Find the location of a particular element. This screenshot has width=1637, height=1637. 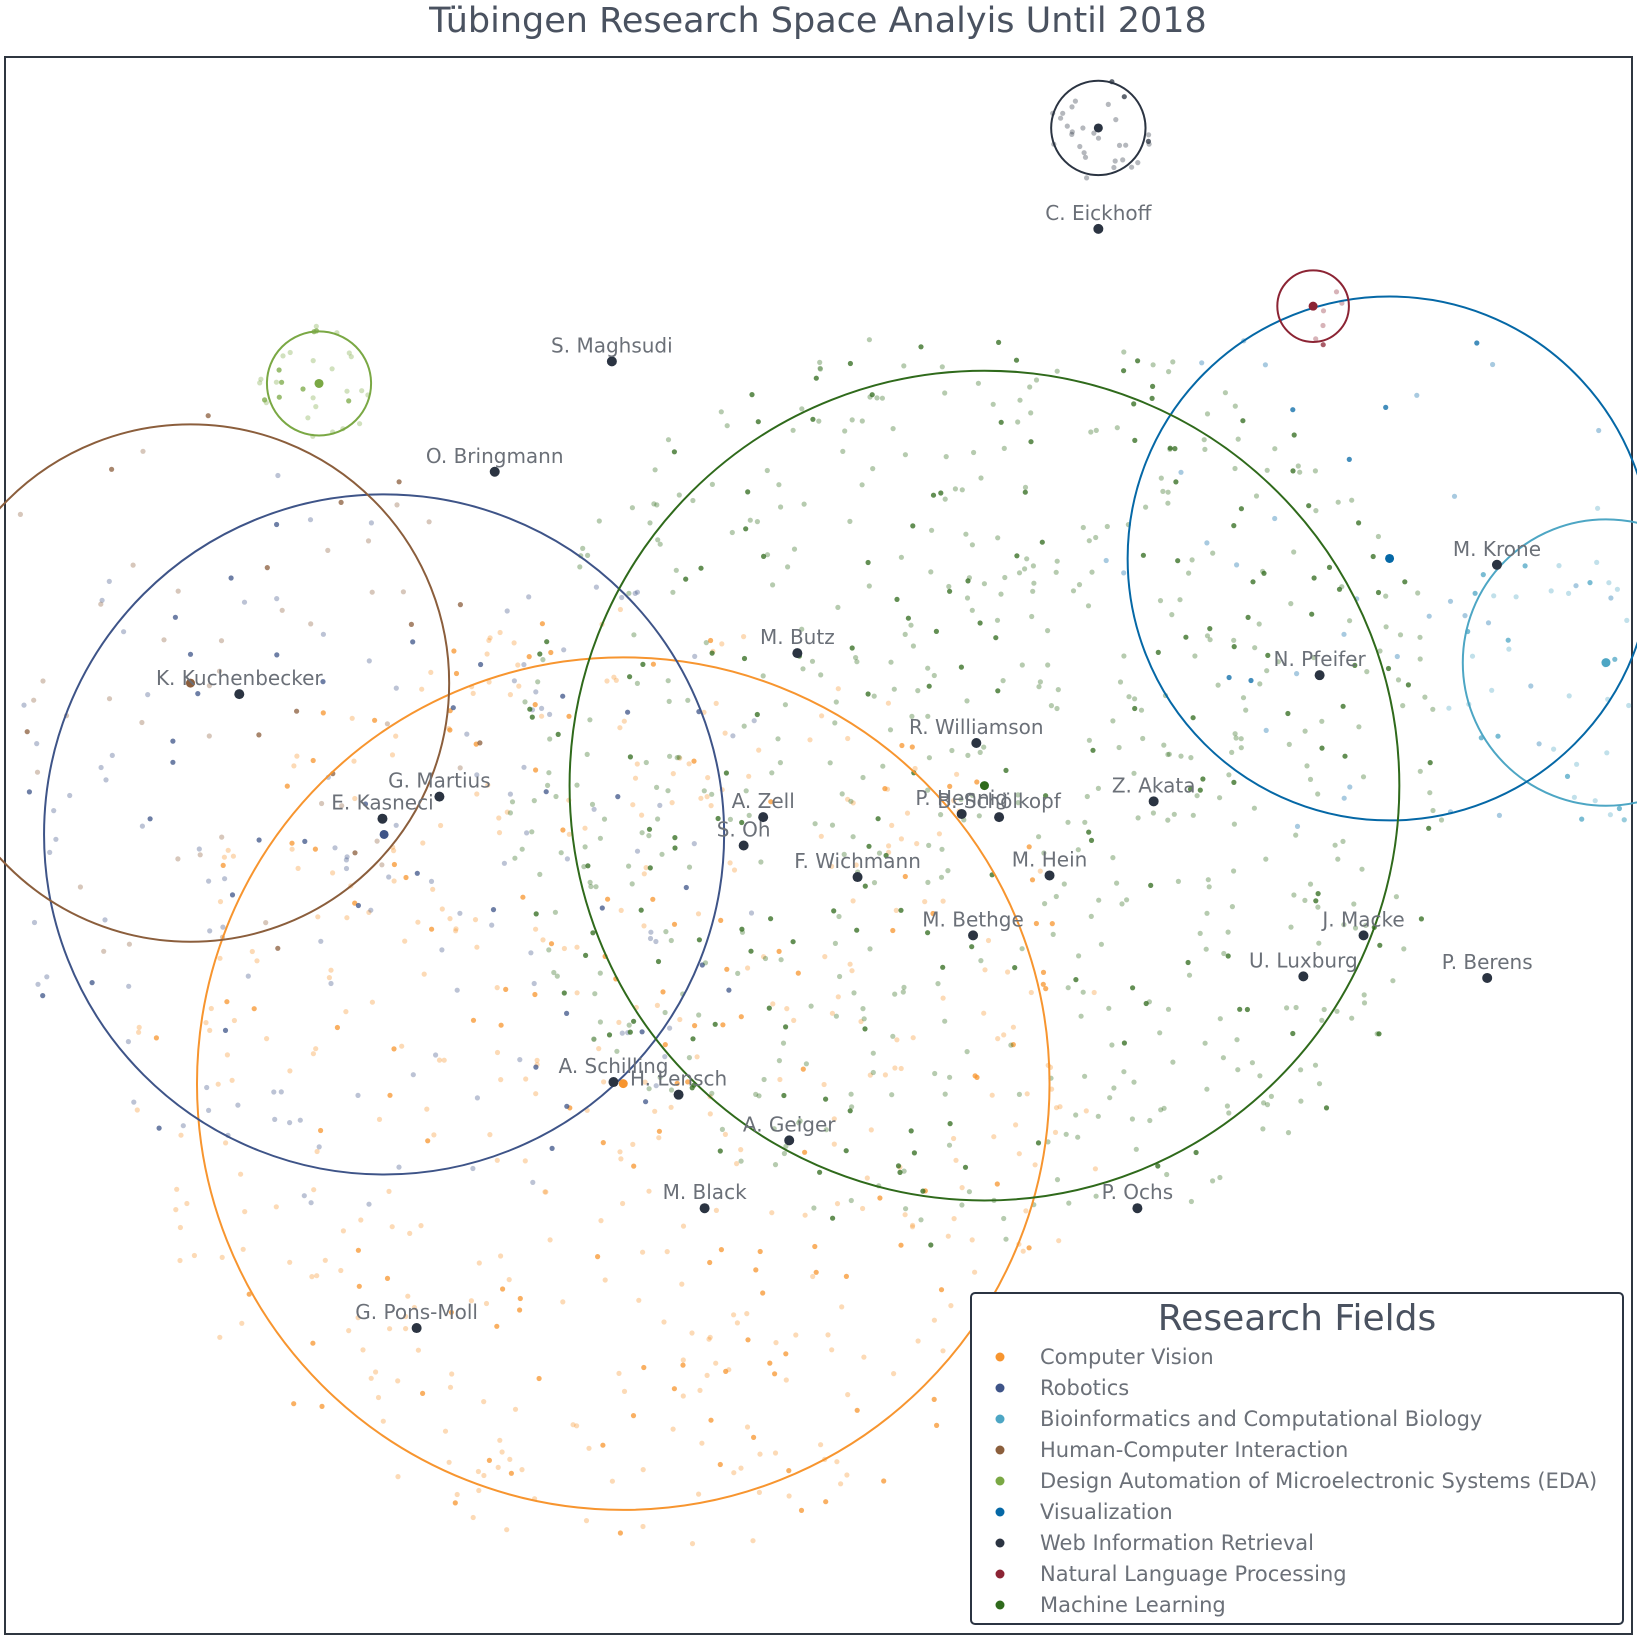

researcher-label: S. Maghsudi is located at coordinates (612, 345).